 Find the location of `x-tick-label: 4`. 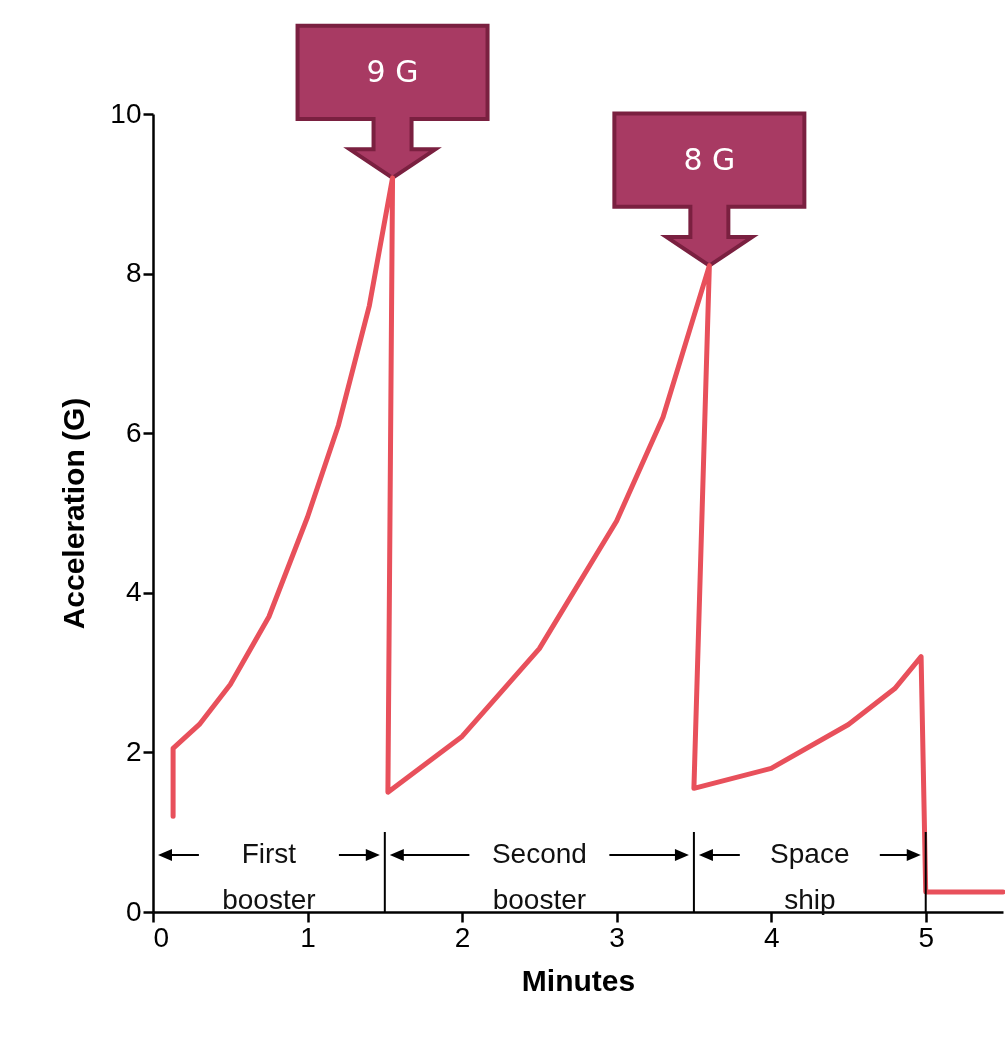

x-tick-label: 4 is located at coordinates (771, 937).